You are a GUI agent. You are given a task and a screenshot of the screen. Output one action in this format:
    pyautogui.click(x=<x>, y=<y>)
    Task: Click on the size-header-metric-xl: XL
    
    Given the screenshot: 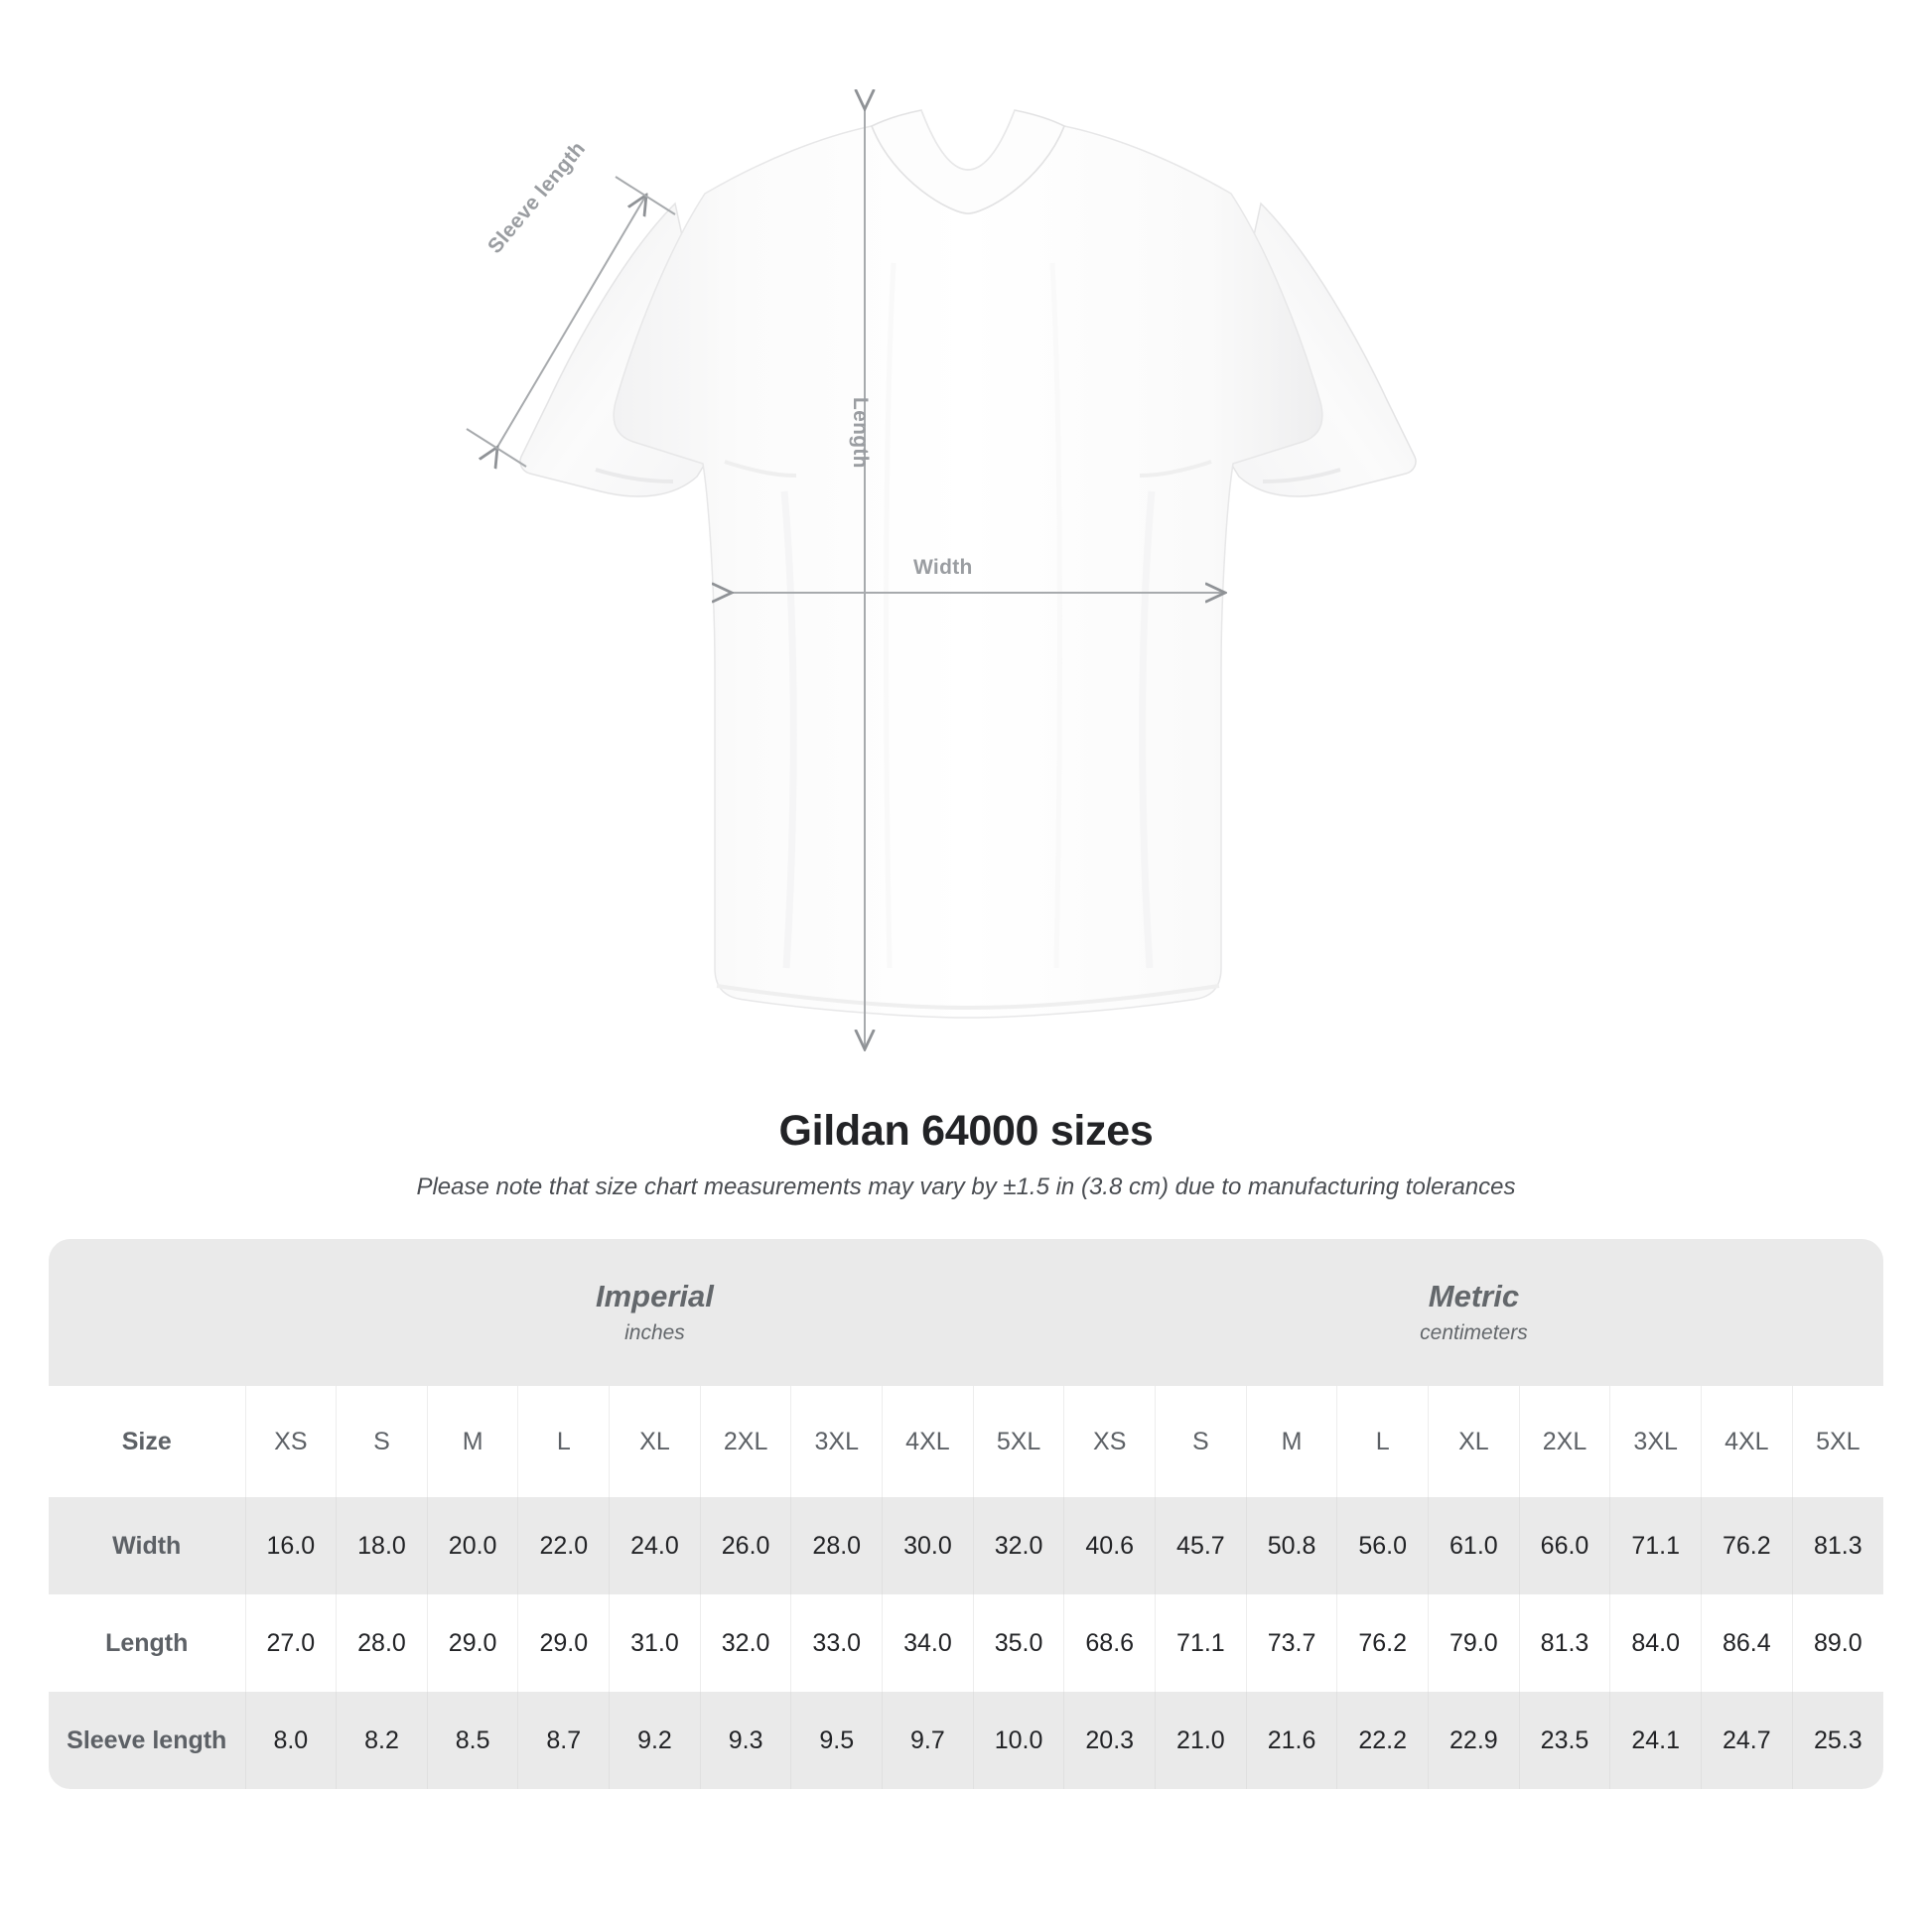 What is the action you would take?
    pyautogui.click(x=1474, y=1441)
    